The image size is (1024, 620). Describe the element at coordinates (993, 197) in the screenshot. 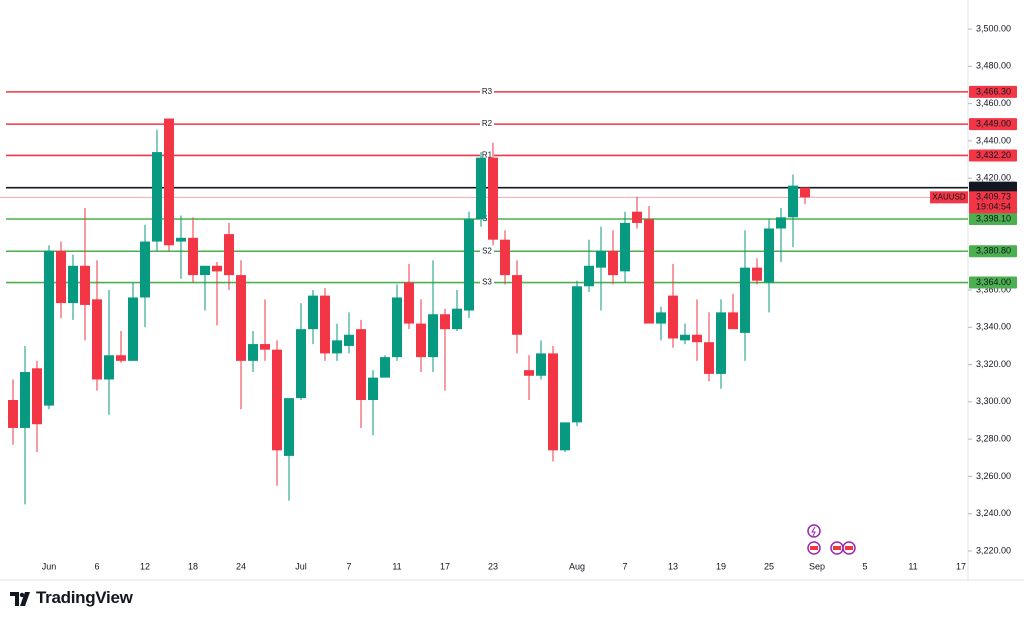

I see `last-price-label: 3,409.73` at that location.